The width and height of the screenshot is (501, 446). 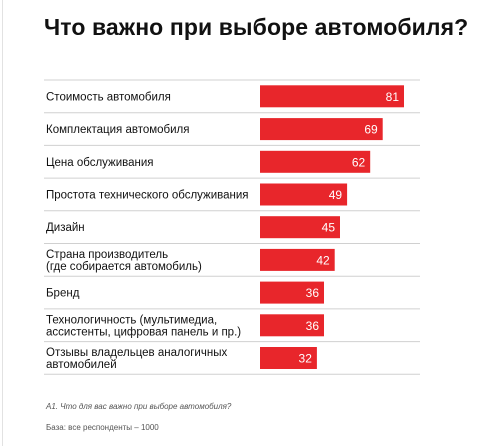 I want to click on category-label: Отзывы владельцев аналогичных, so click(x=136, y=353).